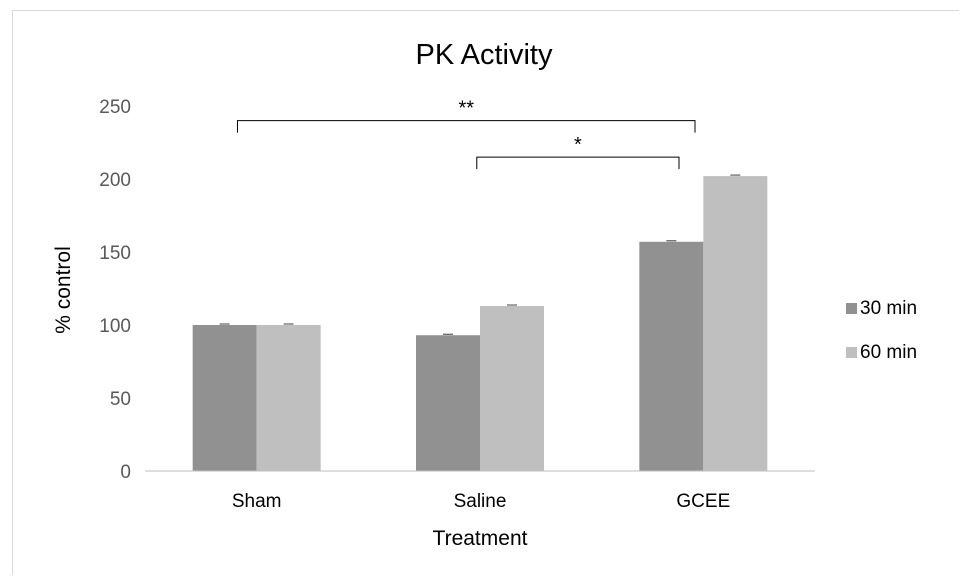 The width and height of the screenshot is (961, 577). Describe the element at coordinates (888, 352) in the screenshot. I see `legend-label: 60 min` at that location.